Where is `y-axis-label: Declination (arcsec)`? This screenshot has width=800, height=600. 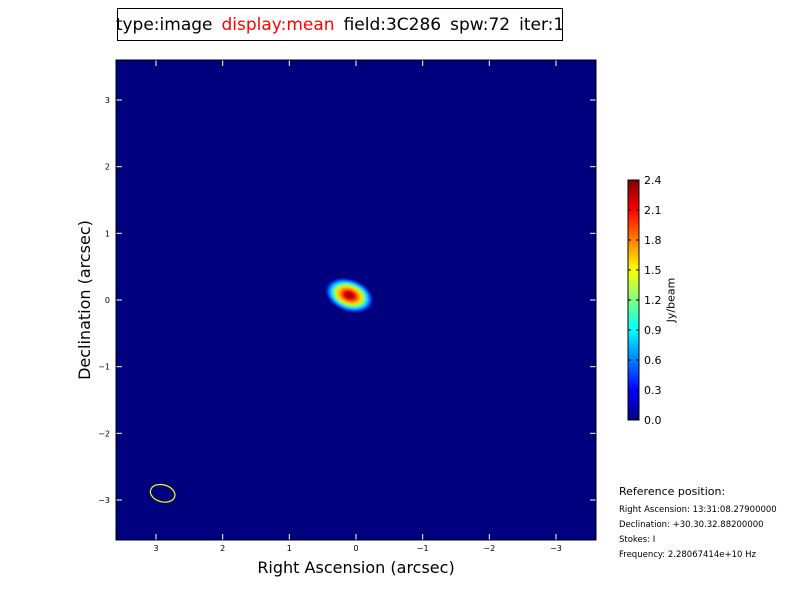 y-axis-label: Declination (arcsec) is located at coordinates (84, 300).